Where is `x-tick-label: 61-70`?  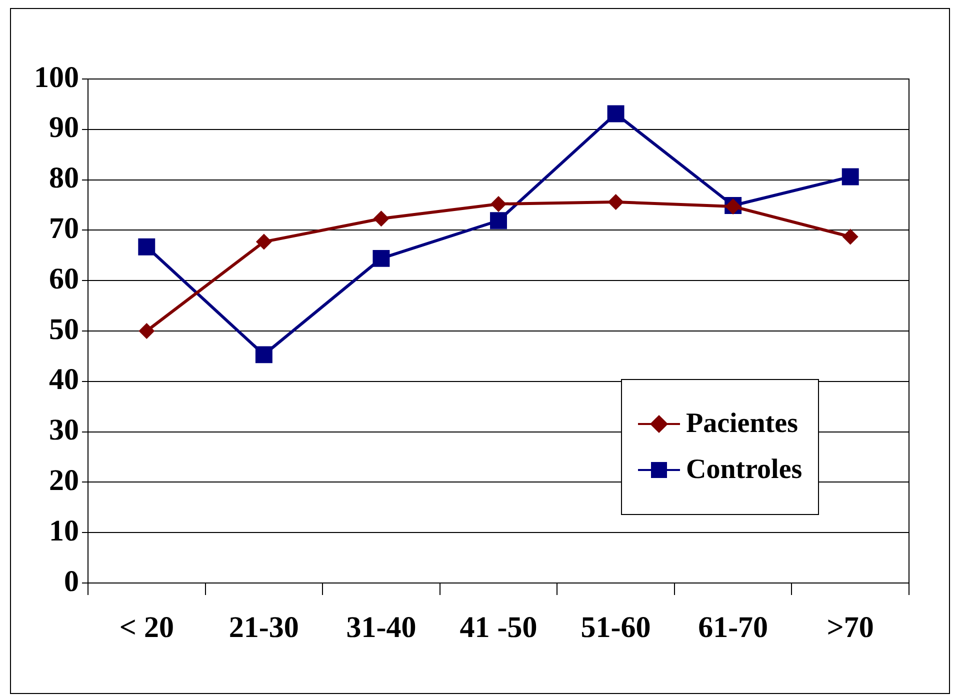 x-tick-label: 61-70 is located at coordinates (733, 627).